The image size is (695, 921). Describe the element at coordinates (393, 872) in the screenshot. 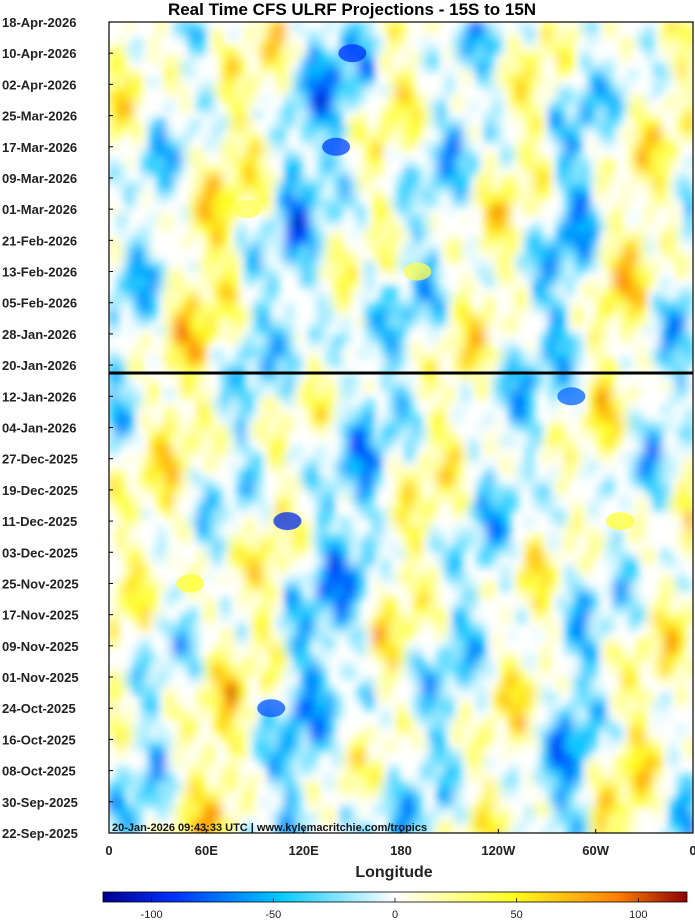

I see `x-axis-label: Longitude` at that location.